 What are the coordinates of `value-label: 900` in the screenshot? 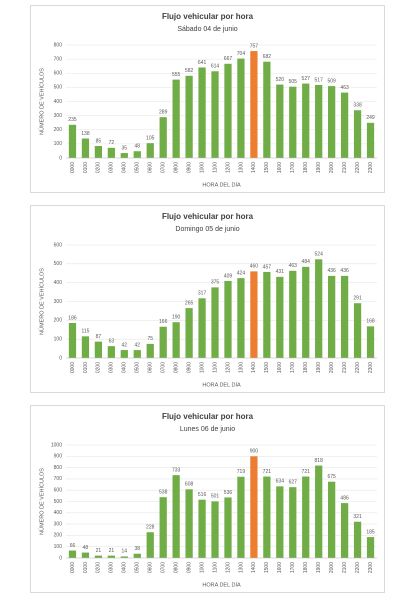 It's located at (254, 452).